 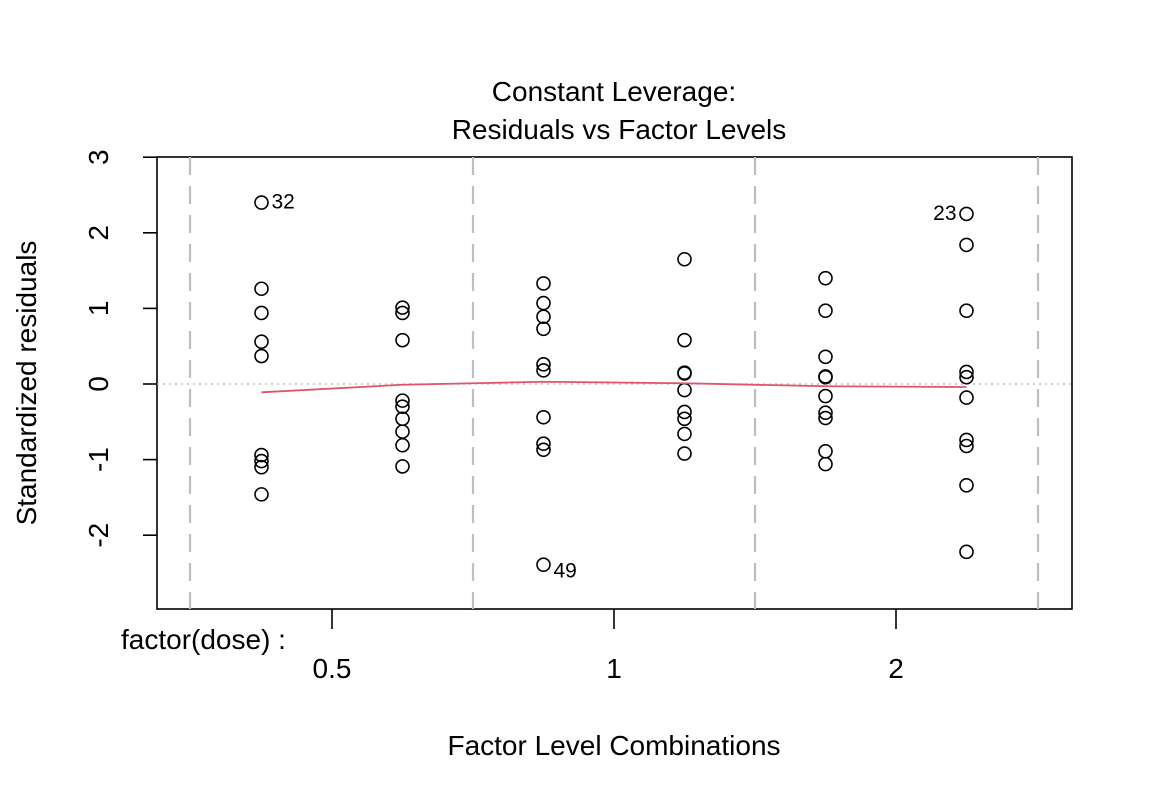 What do you see at coordinates (614, 387) in the screenshot?
I see `smooth-line` at bounding box center [614, 387].